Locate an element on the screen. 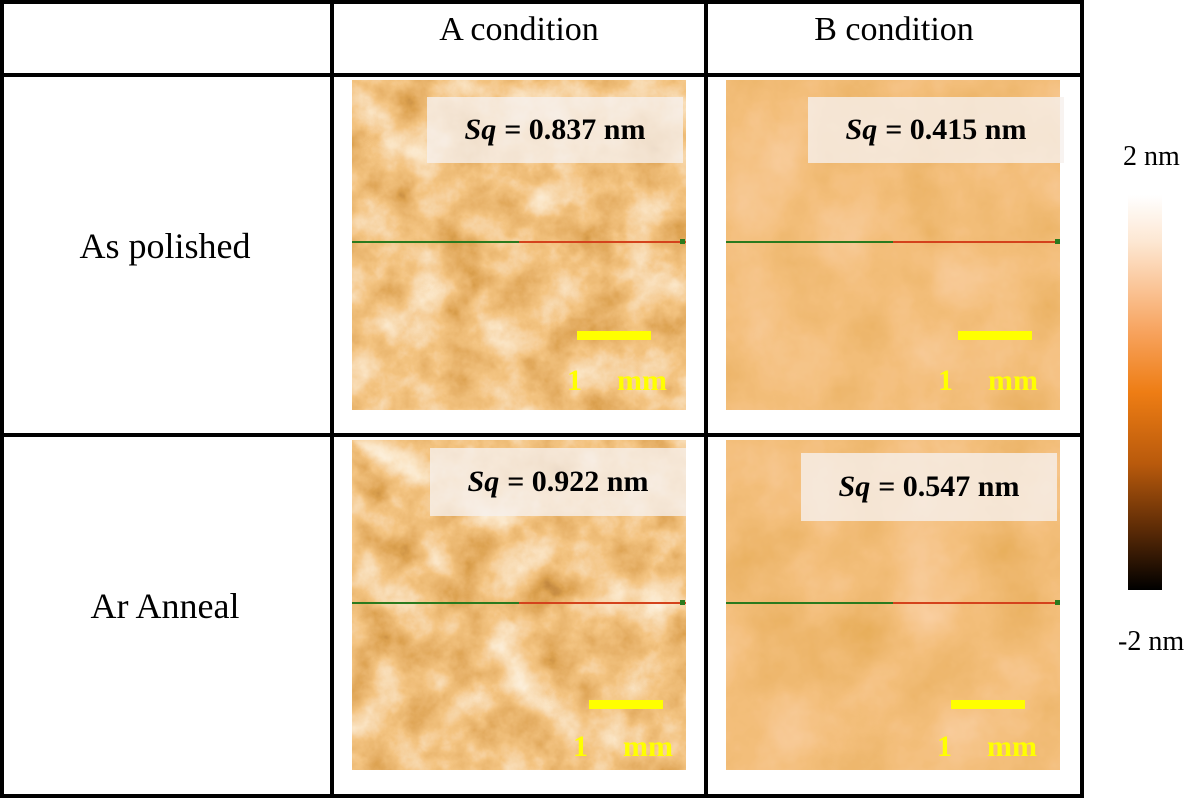  sq-label-ar-anneal-a: Sq = 0.922 nm is located at coordinates (558, 482).